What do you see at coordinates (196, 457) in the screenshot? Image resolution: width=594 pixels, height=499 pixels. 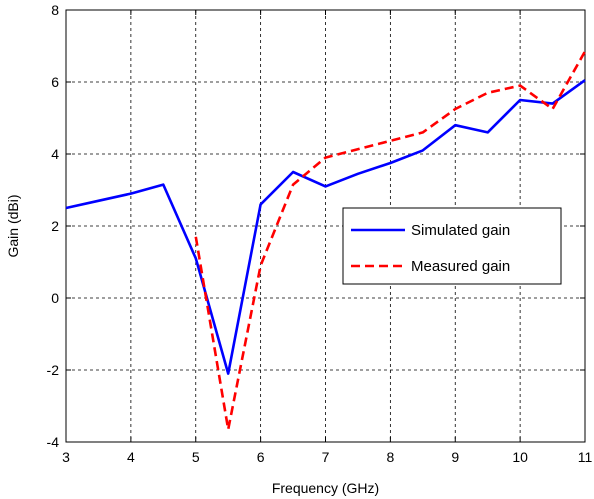 I see `x-tick-label: 5` at bounding box center [196, 457].